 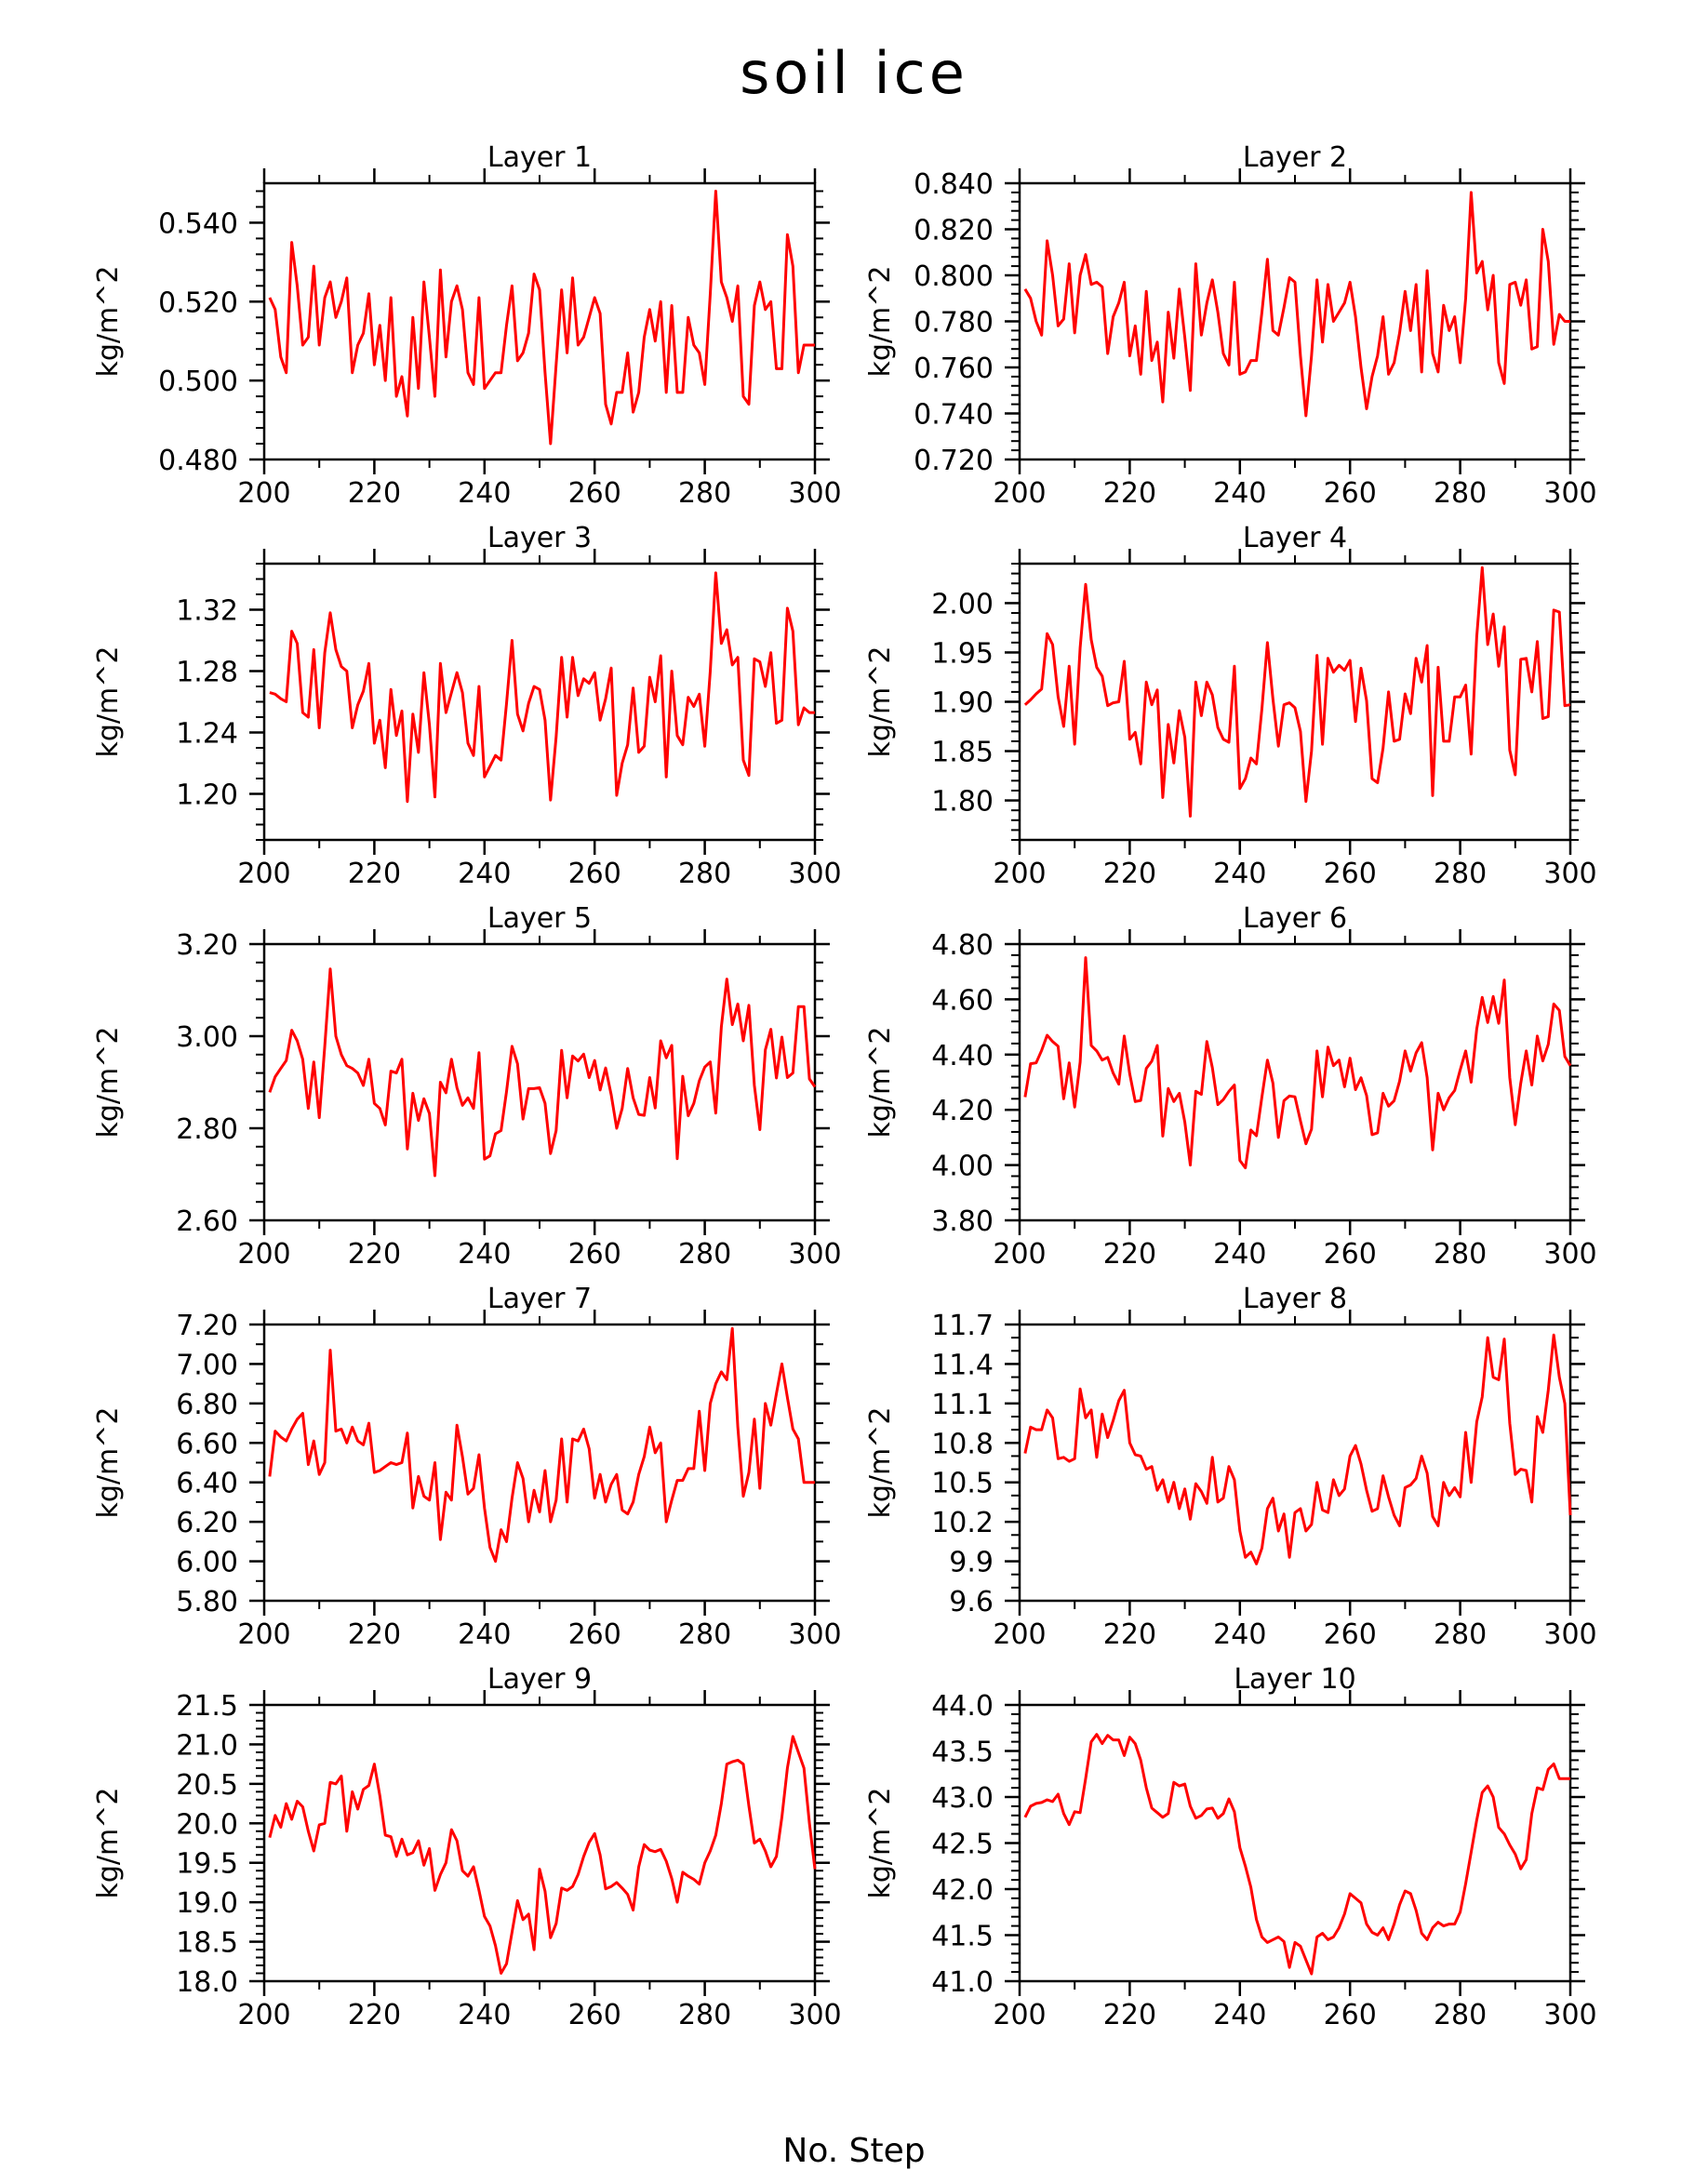 I want to click on y-tick-label: 3.00, so click(x=207, y=1037).